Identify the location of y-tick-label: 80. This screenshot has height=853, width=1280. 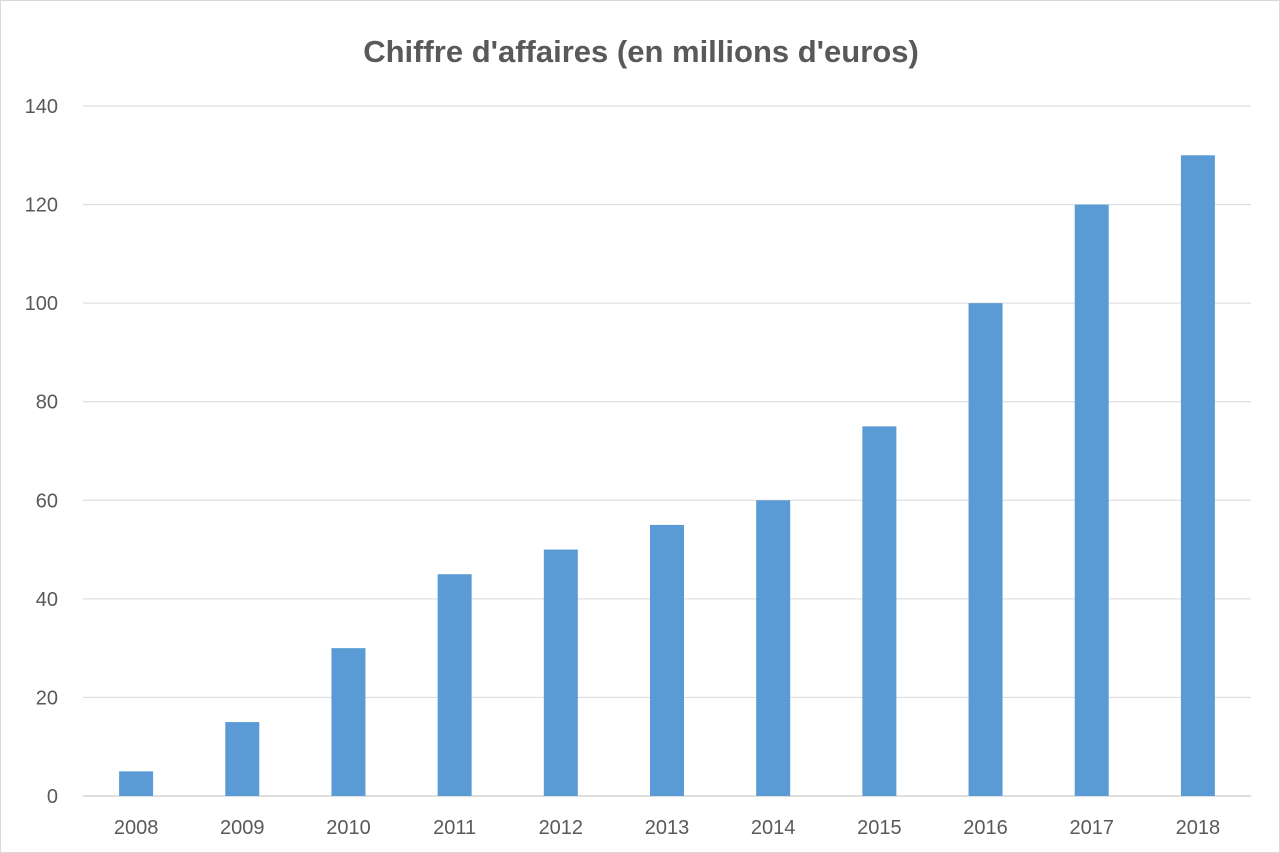
(47, 403).